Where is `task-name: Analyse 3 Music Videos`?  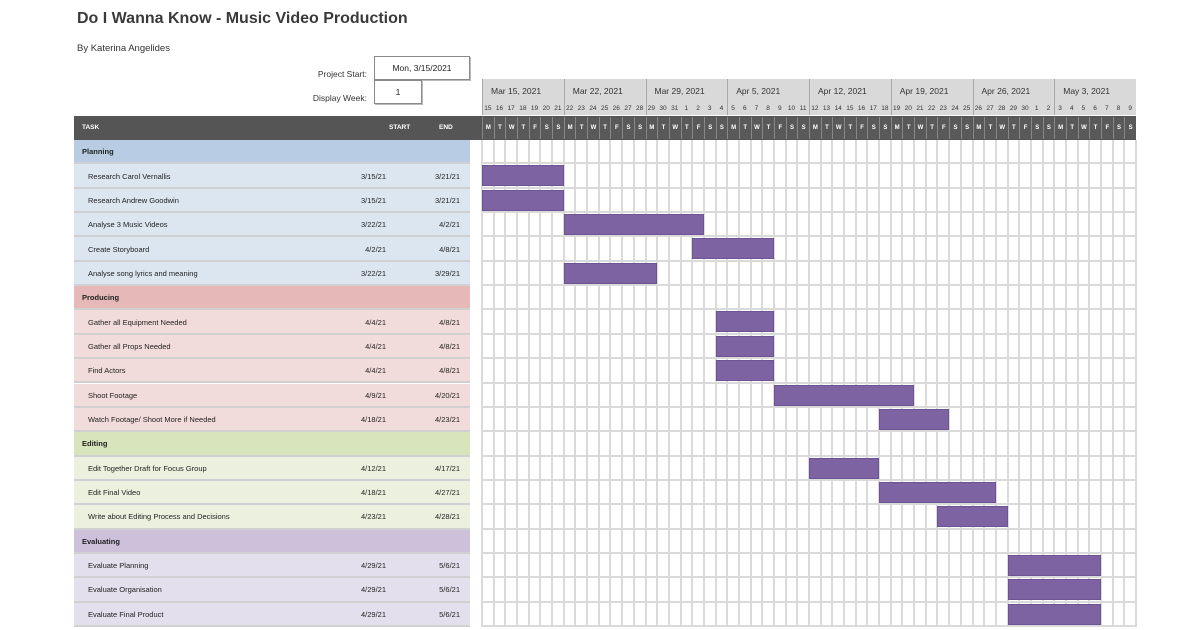 task-name: Analyse 3 Music Videos is located at coordinates (128, 225).